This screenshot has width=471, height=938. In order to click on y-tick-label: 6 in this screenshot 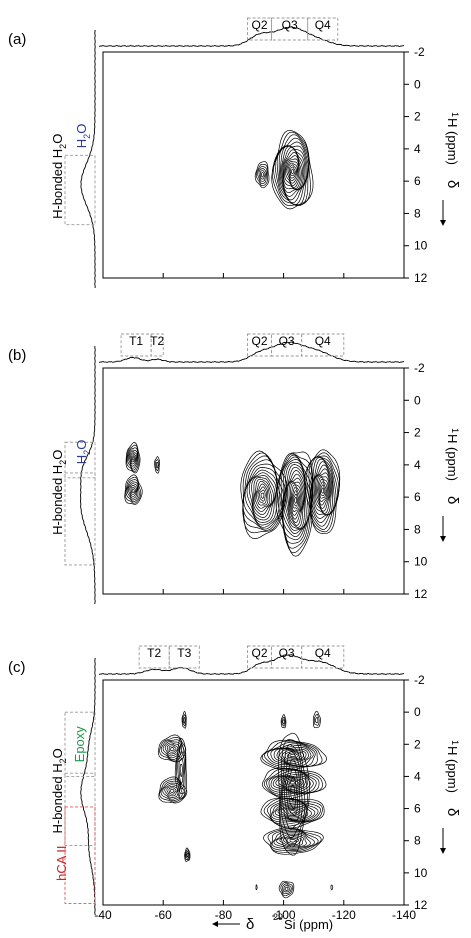, I will do `click(417, 809)`.